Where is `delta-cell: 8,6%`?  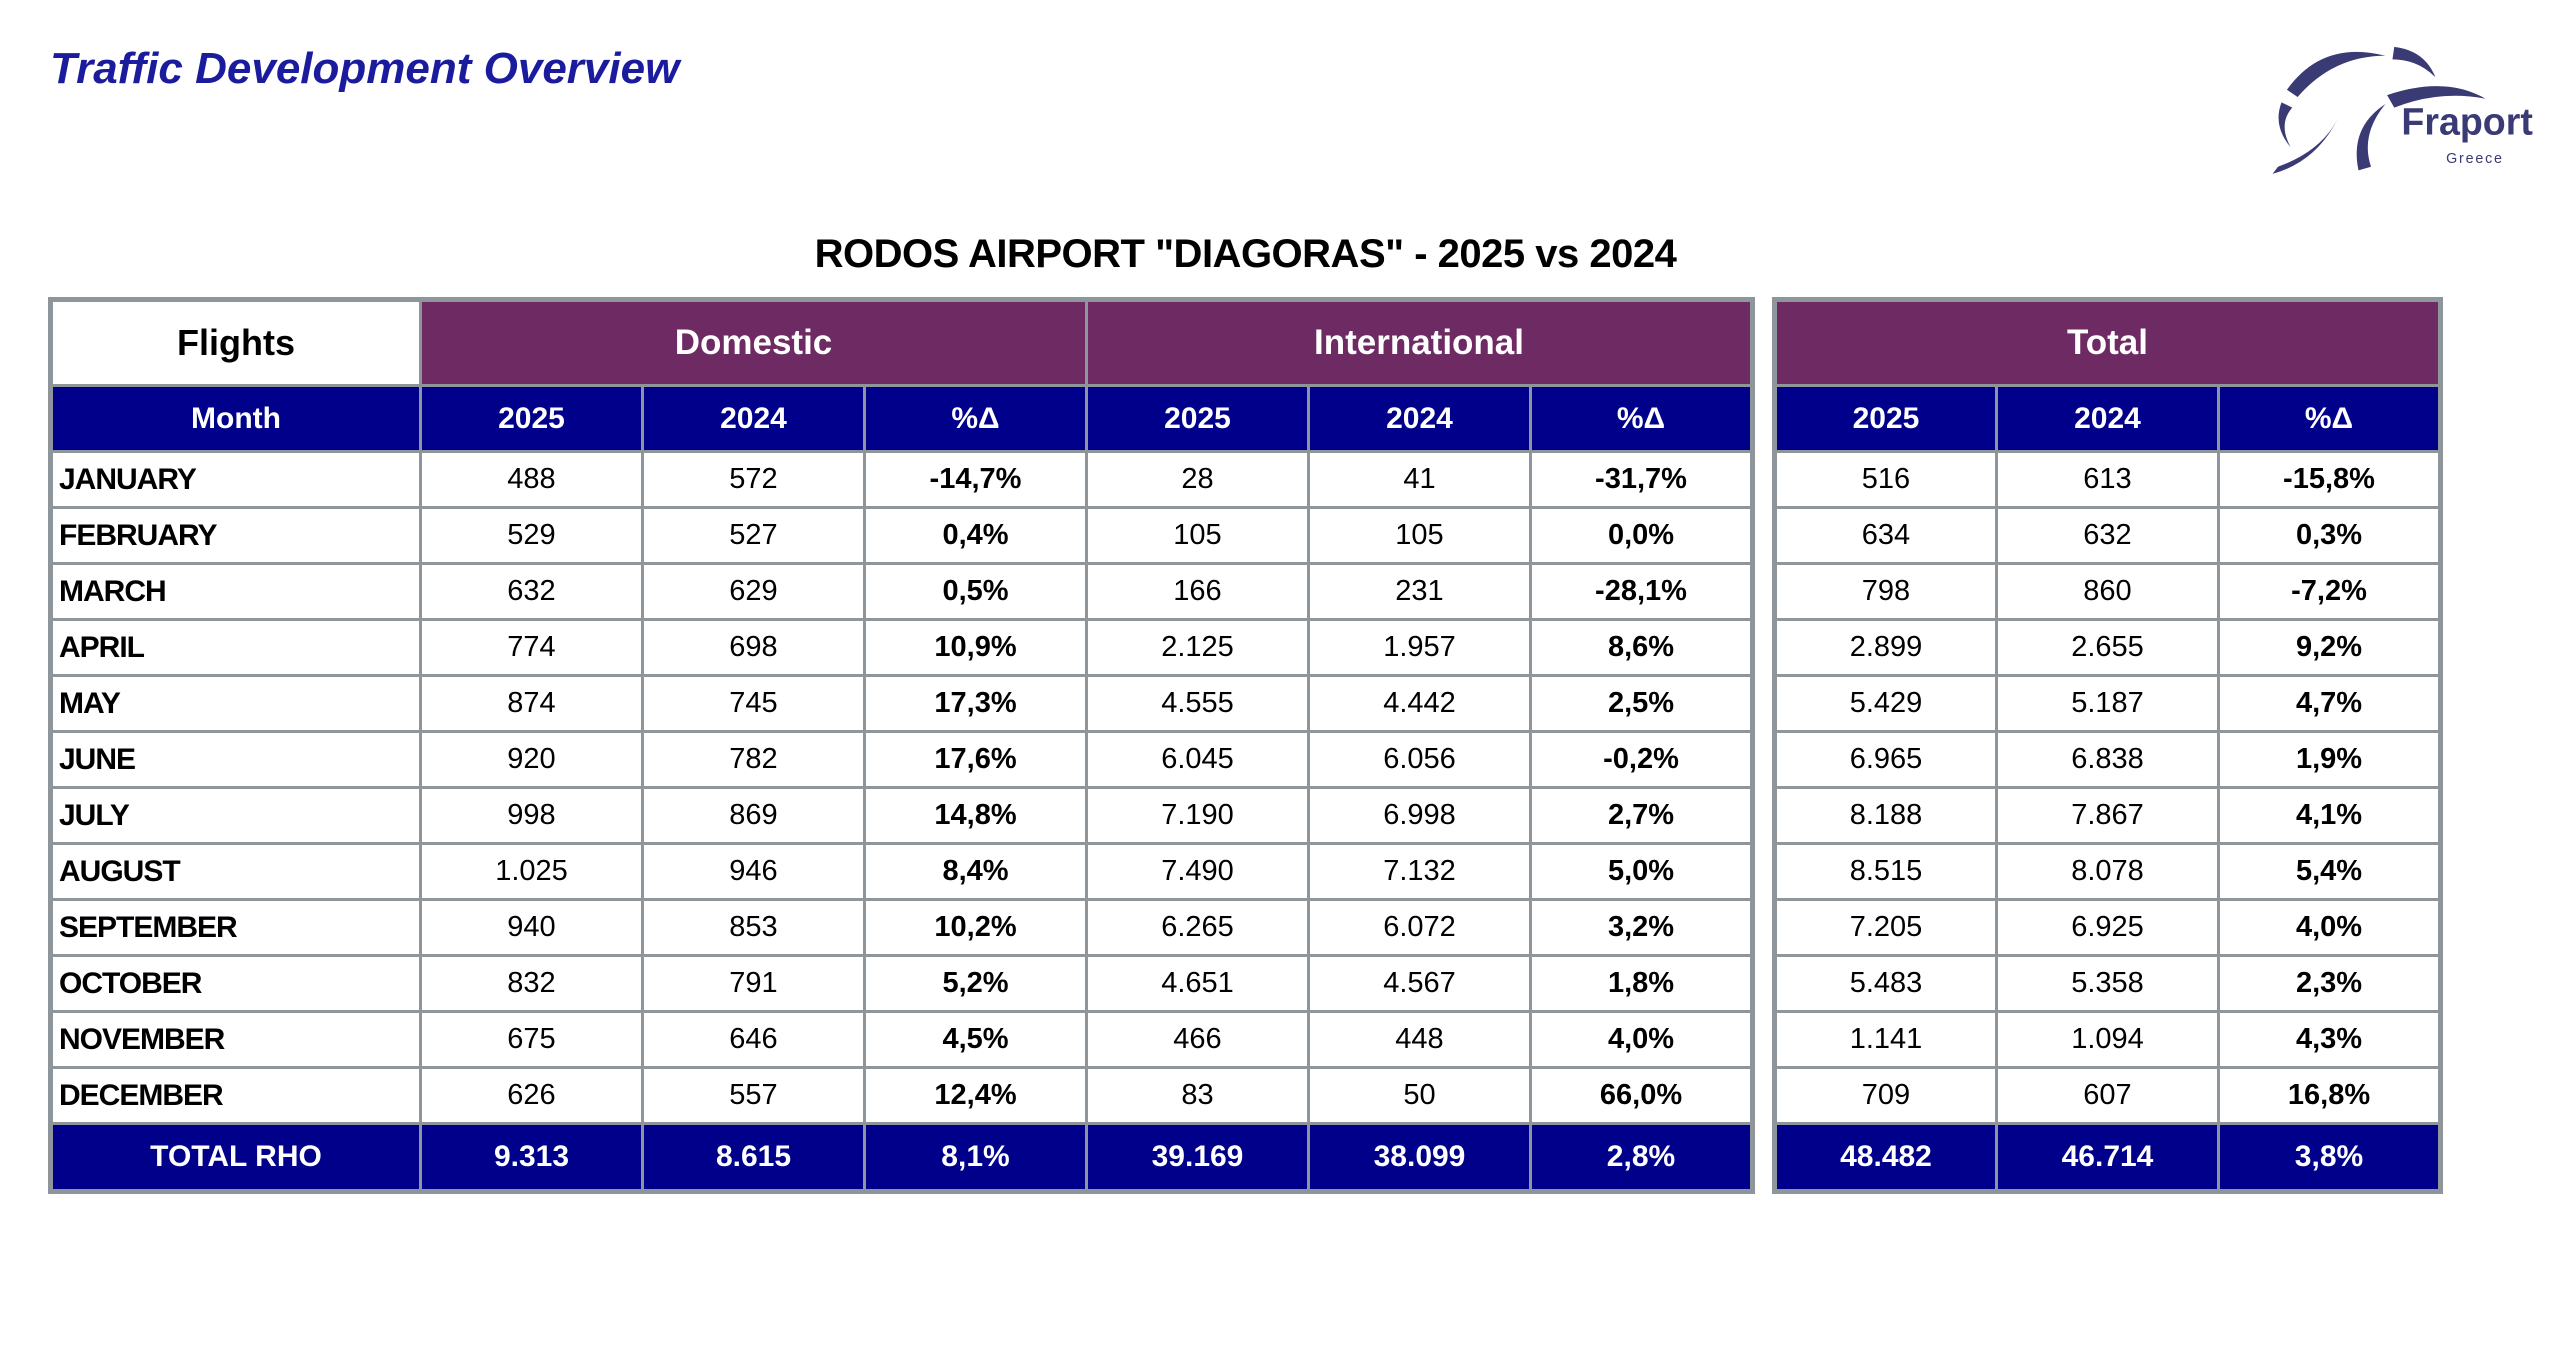 delta-cell: 8,6% is located at coordinates (1641, 647).